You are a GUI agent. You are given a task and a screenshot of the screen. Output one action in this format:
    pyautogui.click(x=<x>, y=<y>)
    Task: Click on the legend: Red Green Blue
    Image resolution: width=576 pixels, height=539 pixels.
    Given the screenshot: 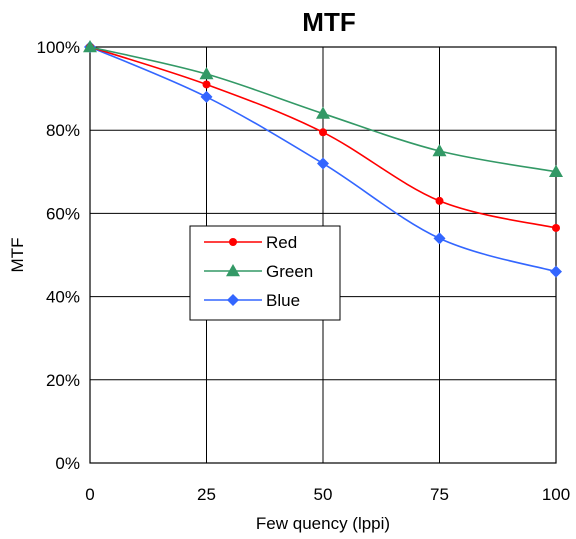 What is the action you would take?
    pyautogui.click(x=265, y=273)
    